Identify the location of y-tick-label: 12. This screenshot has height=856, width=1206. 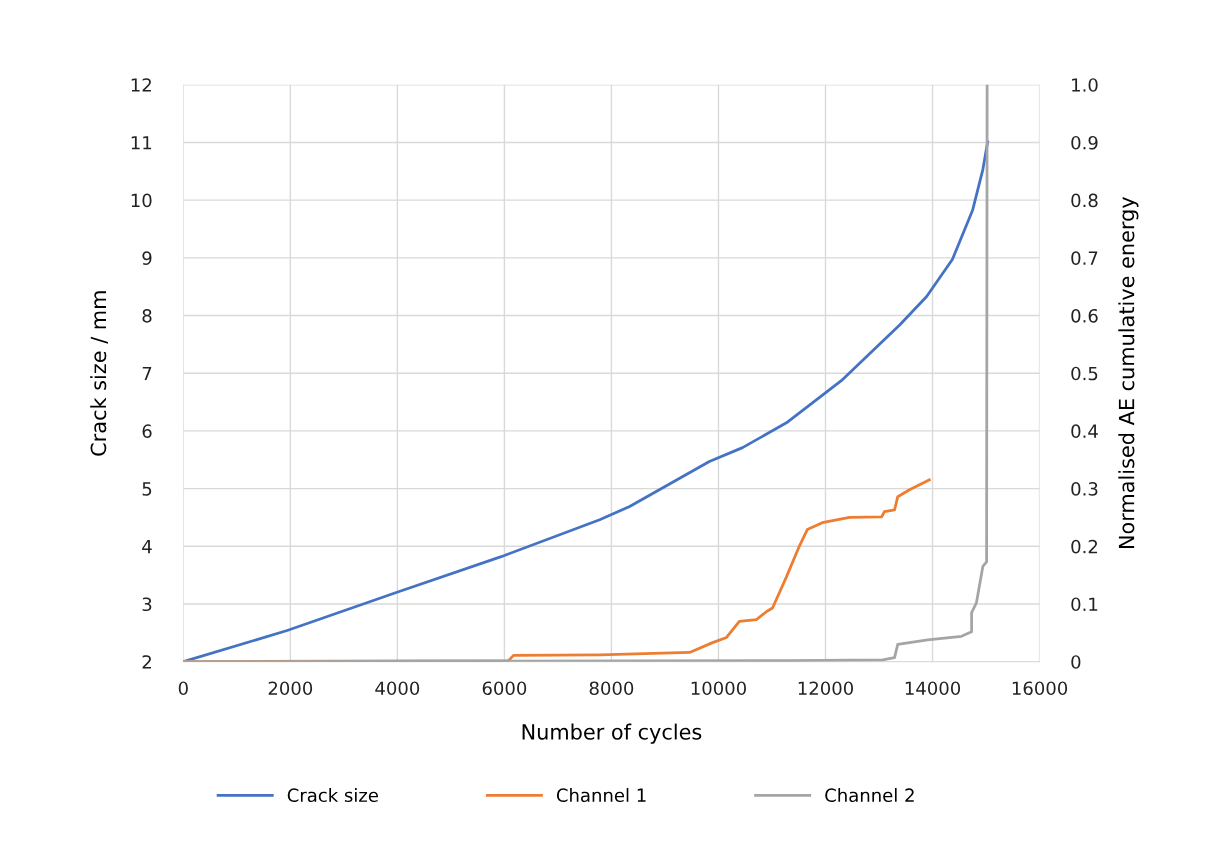
(141, 85).